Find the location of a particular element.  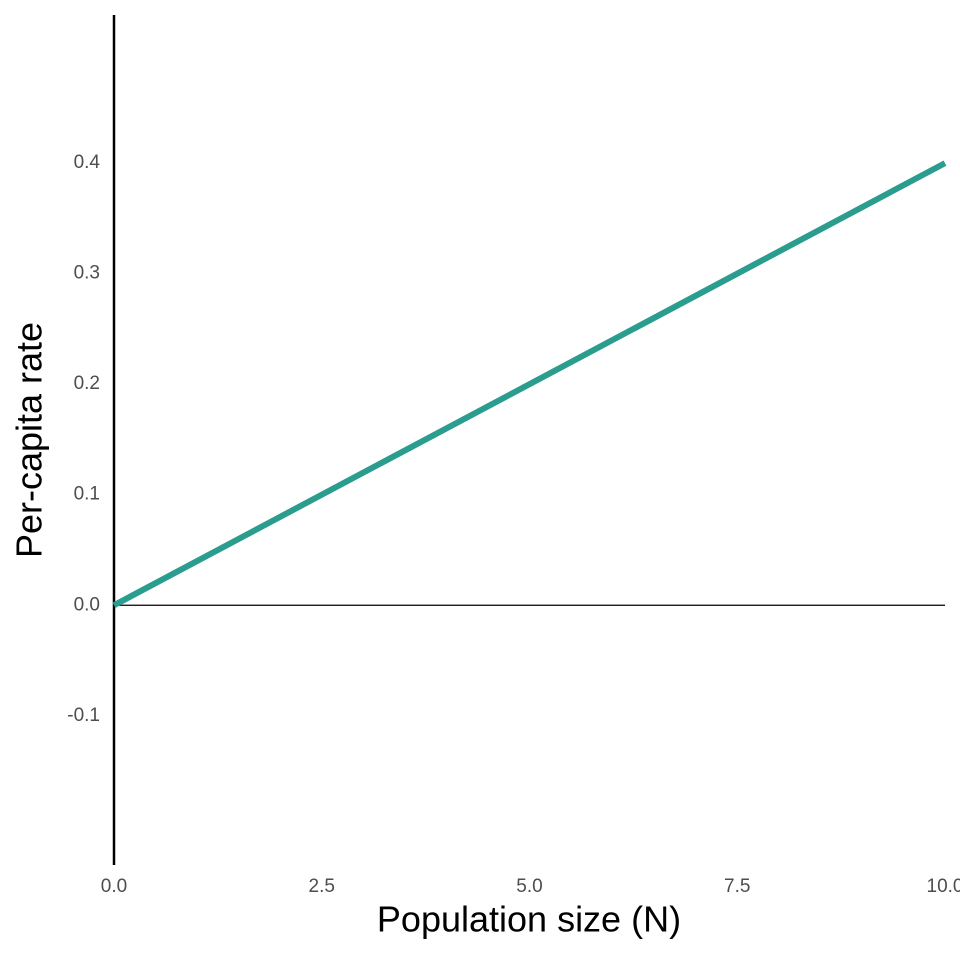

x-tick-label: 5.0 is located at coordinates (529, 886).